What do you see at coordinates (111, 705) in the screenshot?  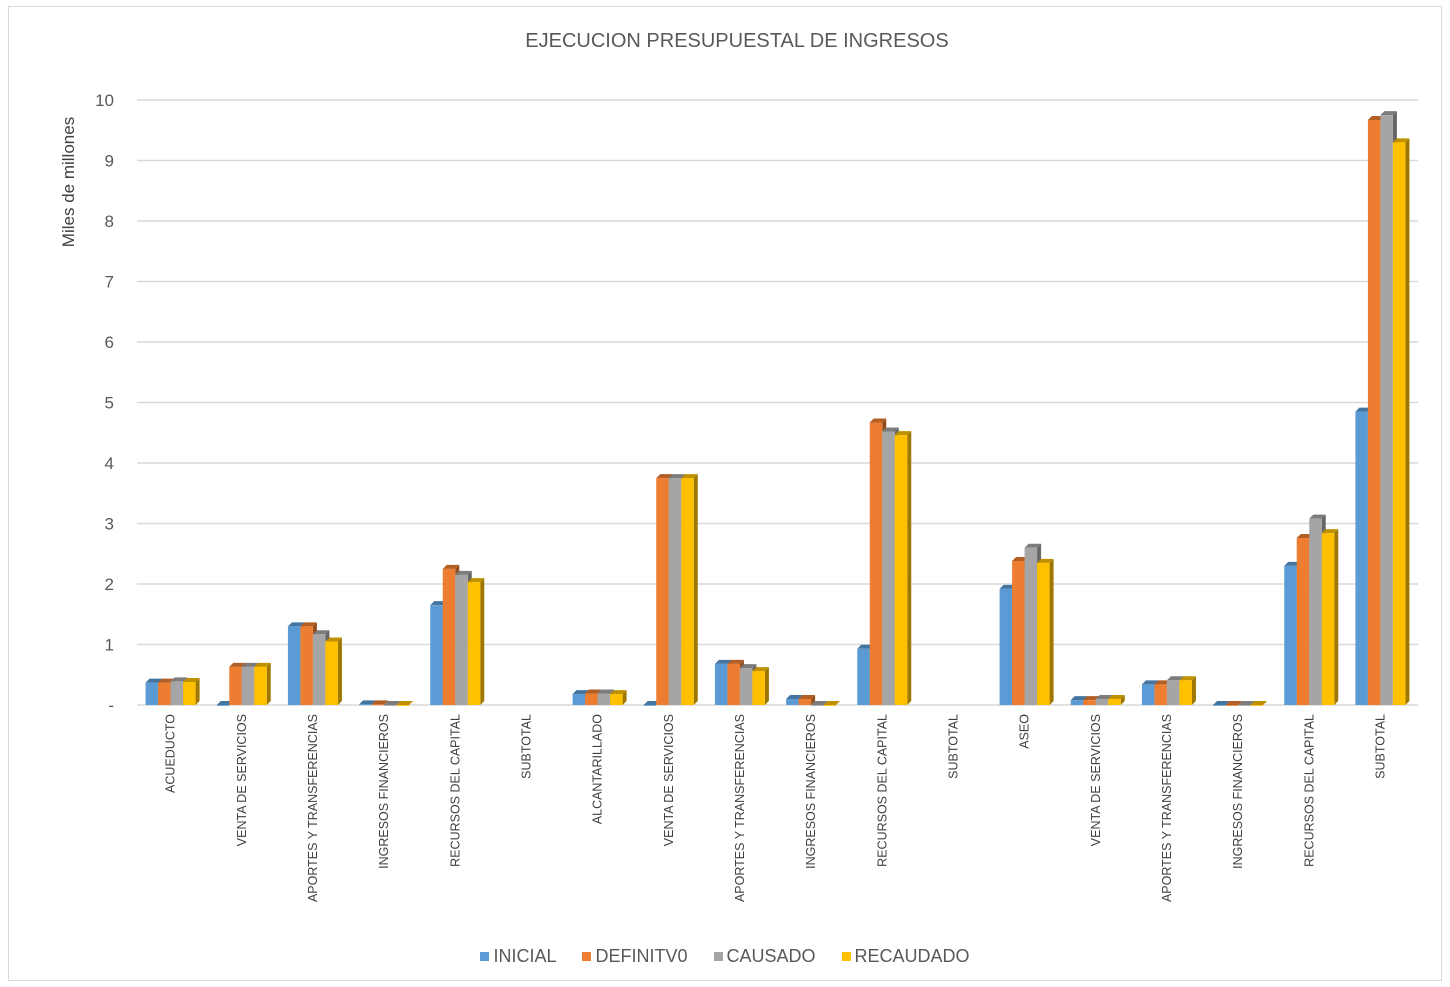 I see `y-tick-label: -` at bounding box center [111, 705].